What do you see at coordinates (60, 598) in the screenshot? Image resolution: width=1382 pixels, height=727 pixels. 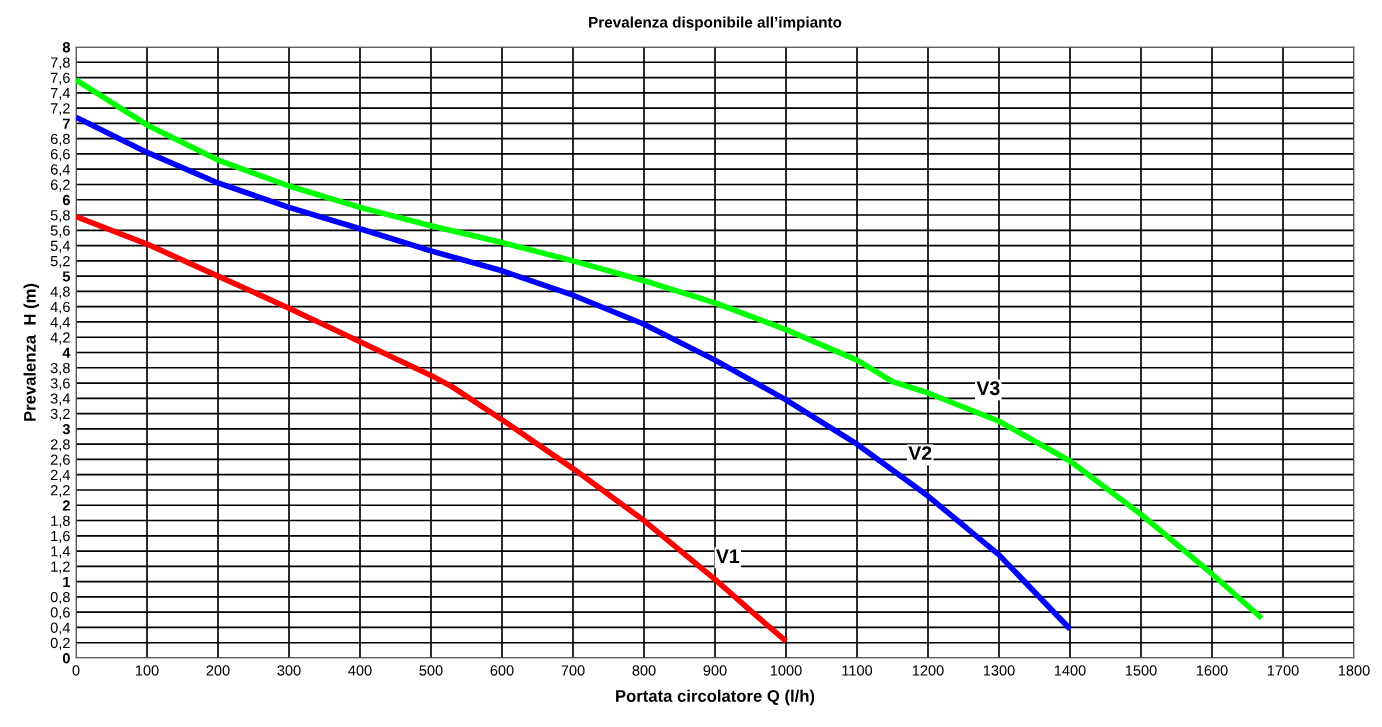 I see `y-tick-label: 0,8` at bounding box center [60, 598].